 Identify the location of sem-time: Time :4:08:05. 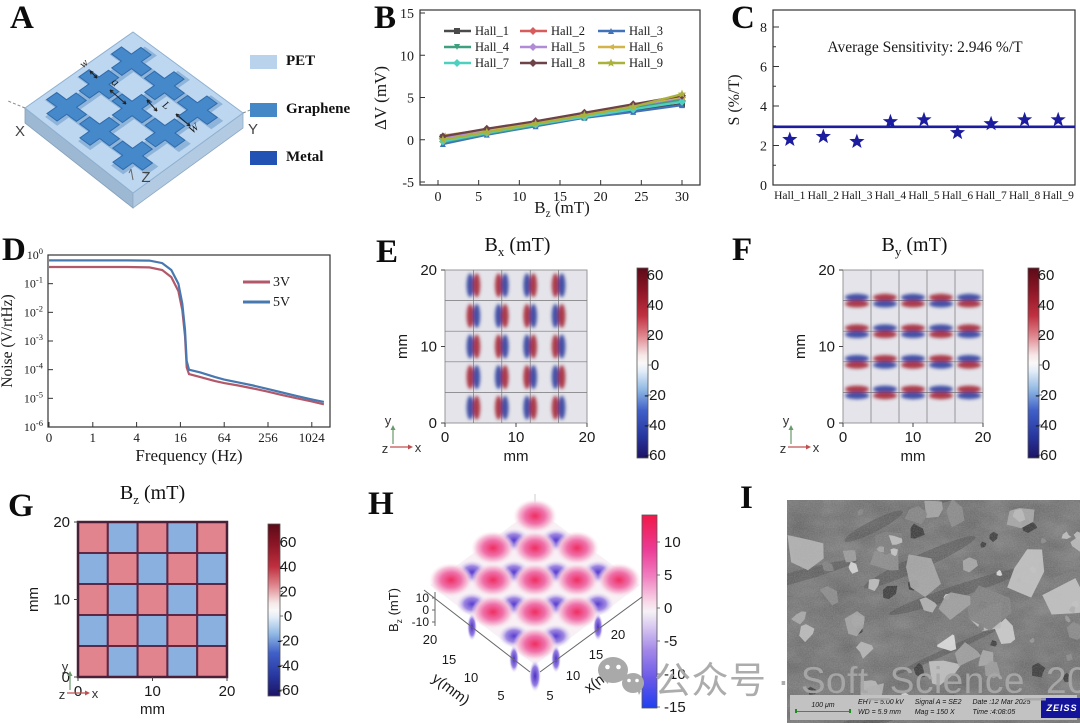
(994, 712).